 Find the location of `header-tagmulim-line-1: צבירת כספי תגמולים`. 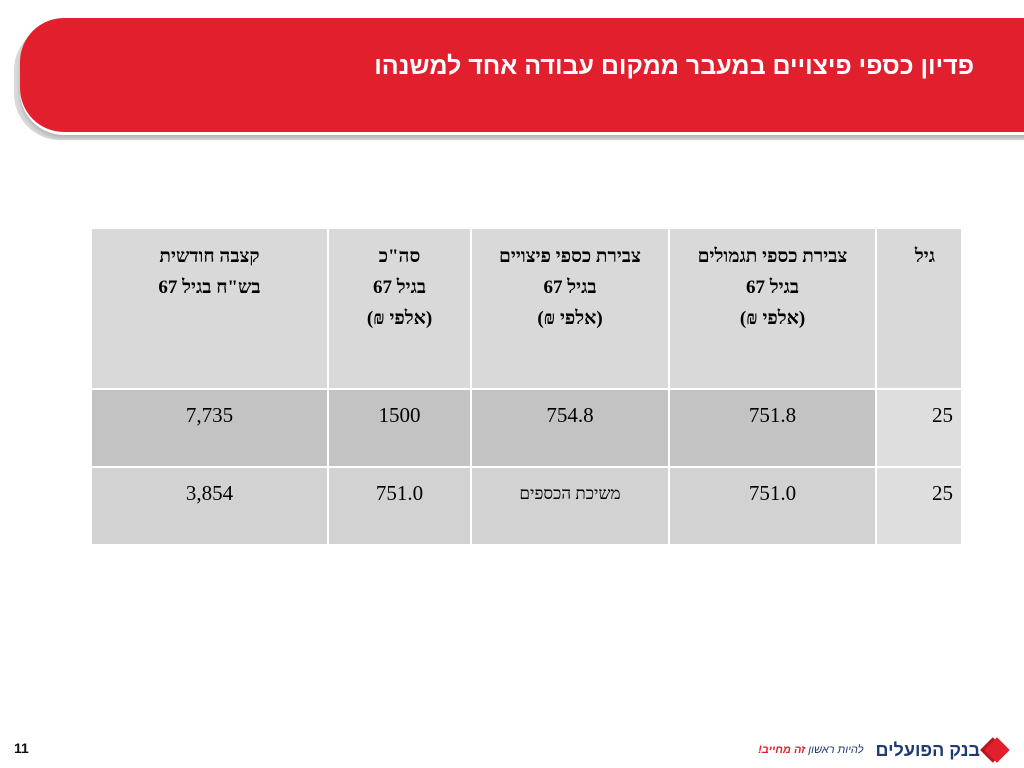

header-tagmulim-line-1: צבירת כספי תגמולים is located at coordinates (772, 256).